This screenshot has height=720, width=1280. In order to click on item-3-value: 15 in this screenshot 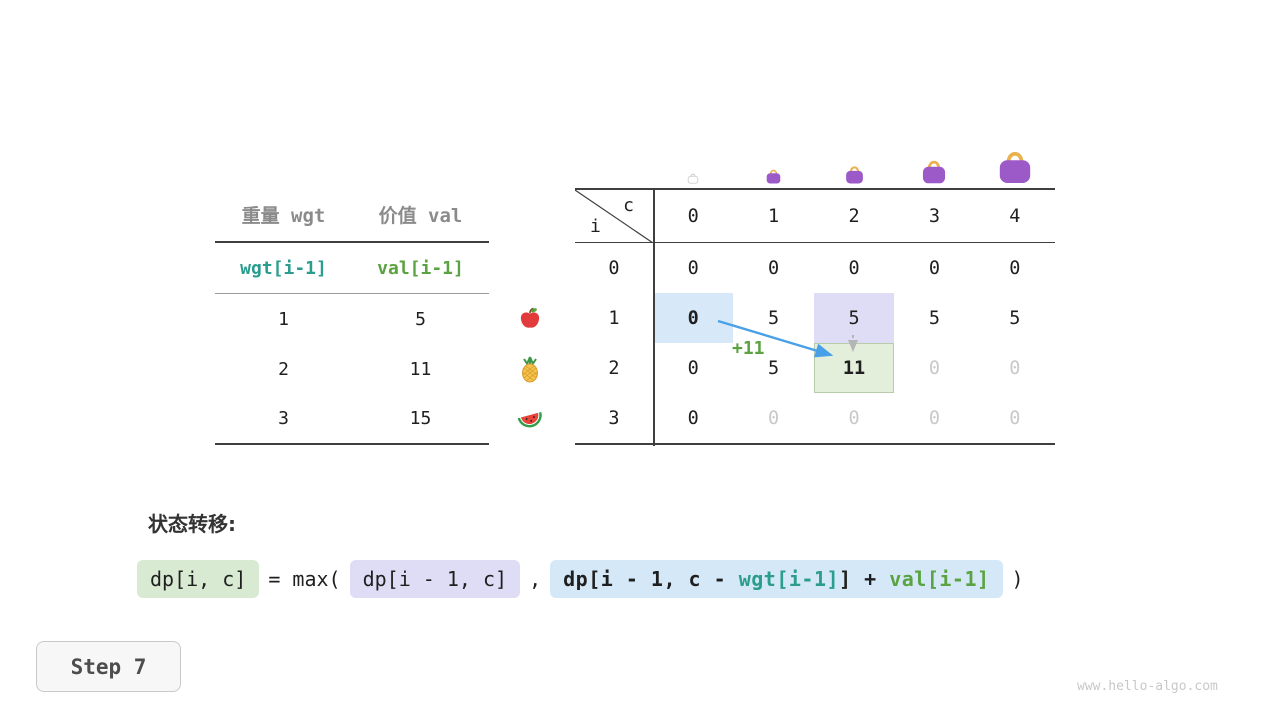, I will do `click(420, 418)`.